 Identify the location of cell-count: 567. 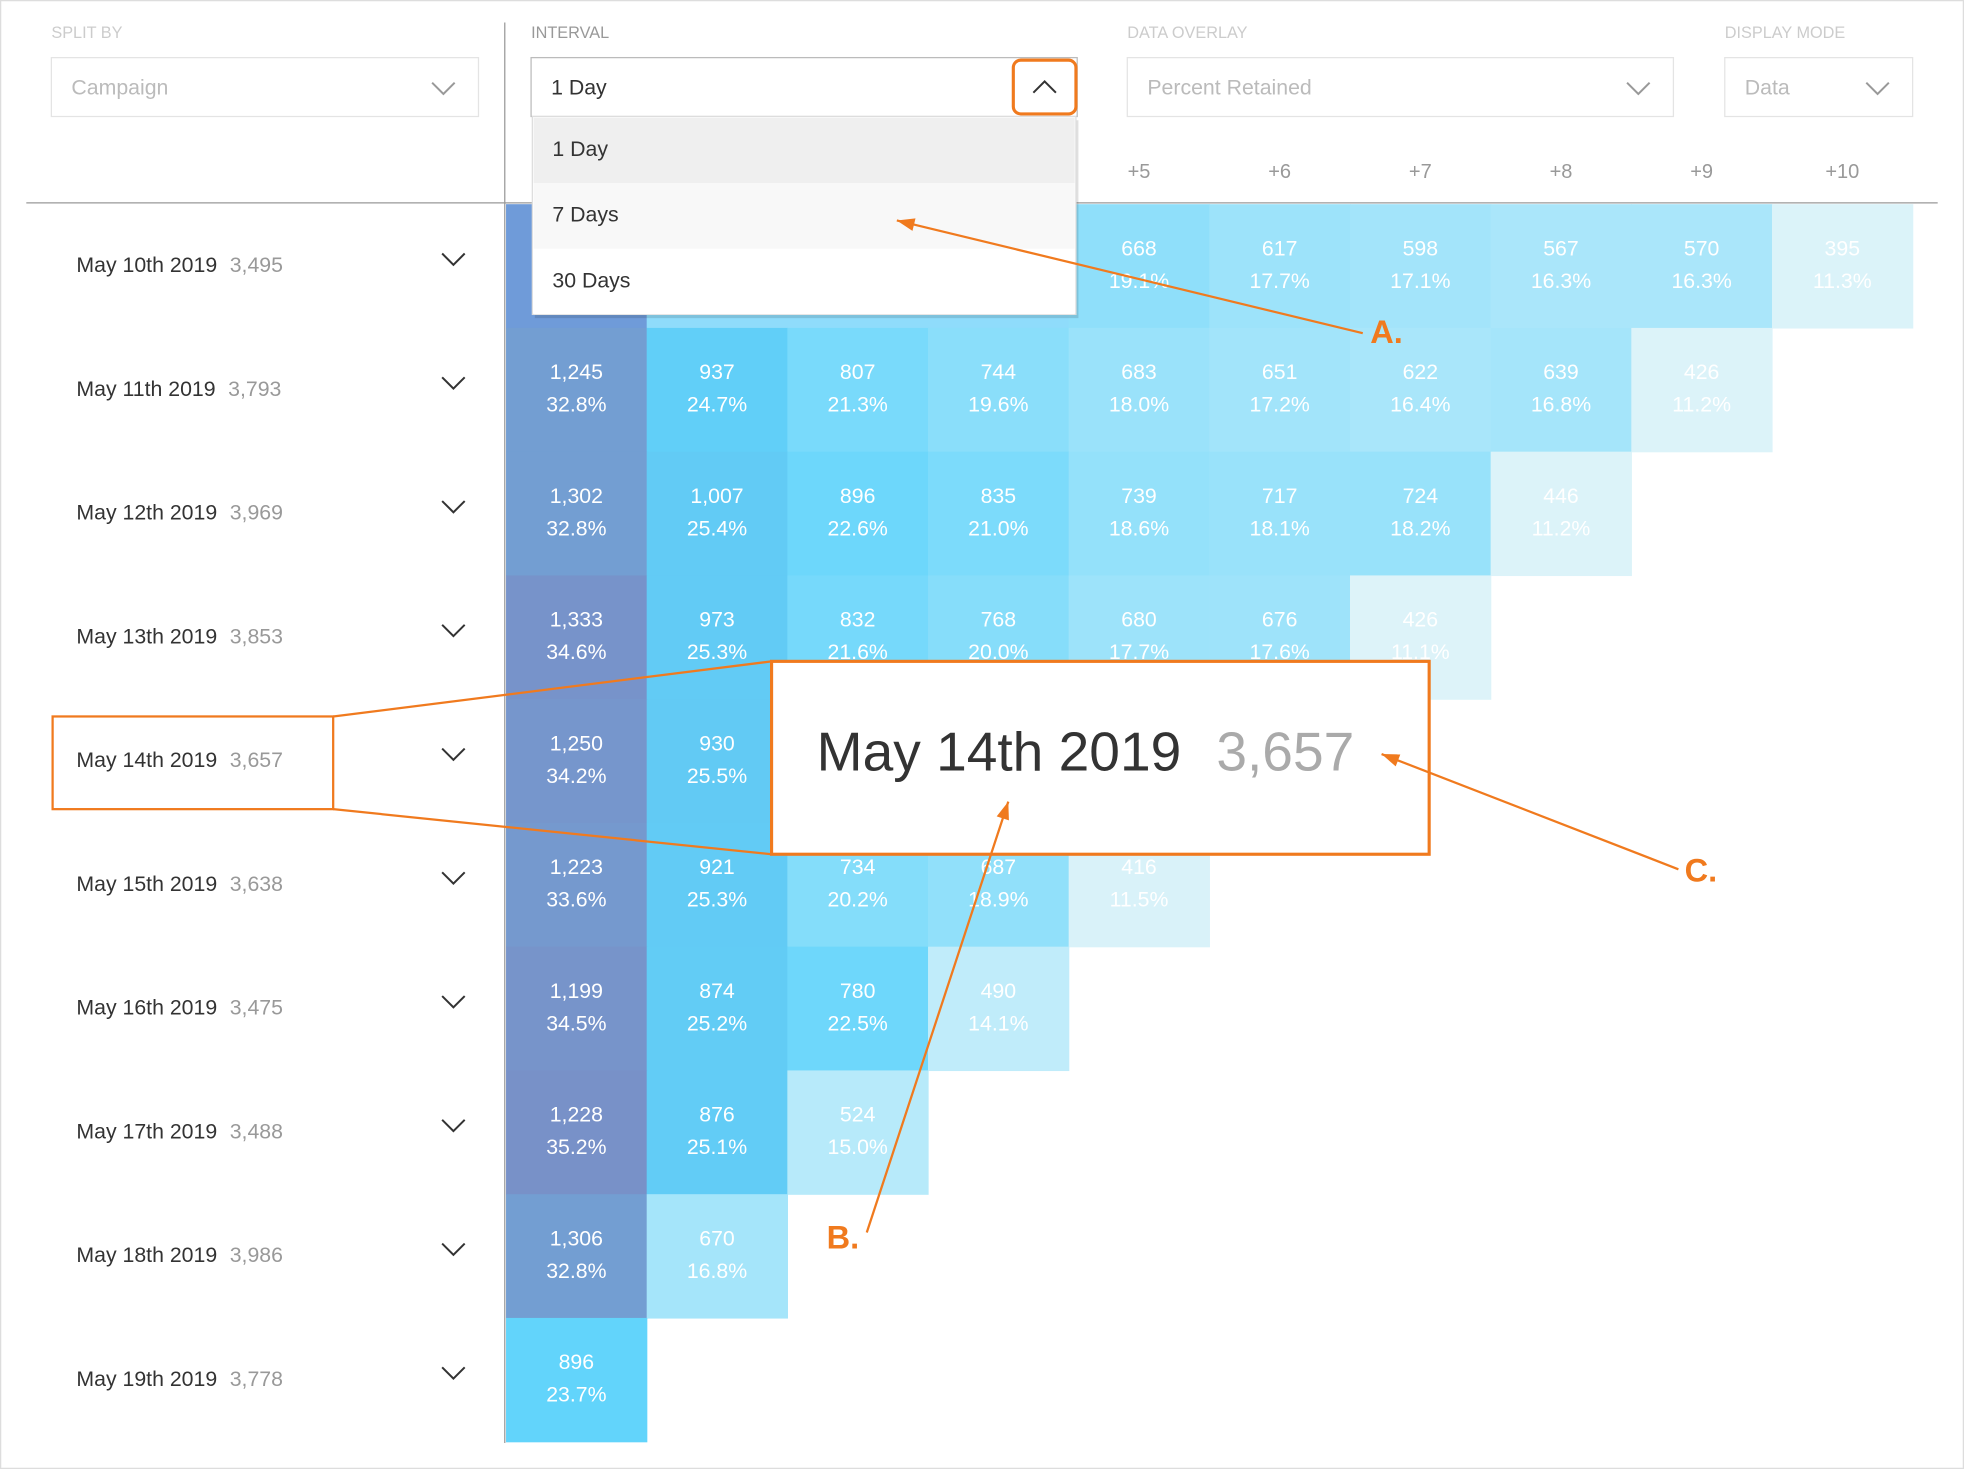
(1561, 248).